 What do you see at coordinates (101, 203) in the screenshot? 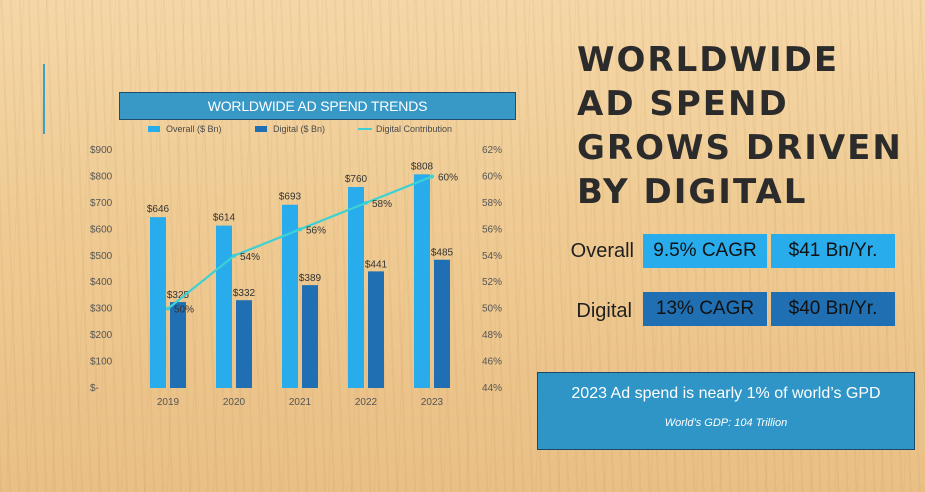
I see `y-tick-label: $700` at bounding box center [101, 203].